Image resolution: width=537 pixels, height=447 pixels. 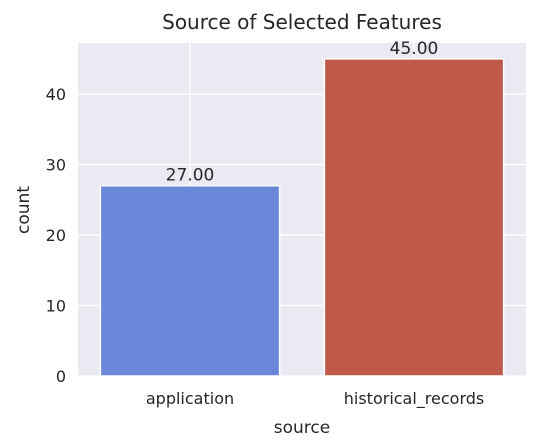 What do you see at coordinates (56, 306) in the screenshot?
I see `y-tick-label: 10` at bounding box center [56, 306].